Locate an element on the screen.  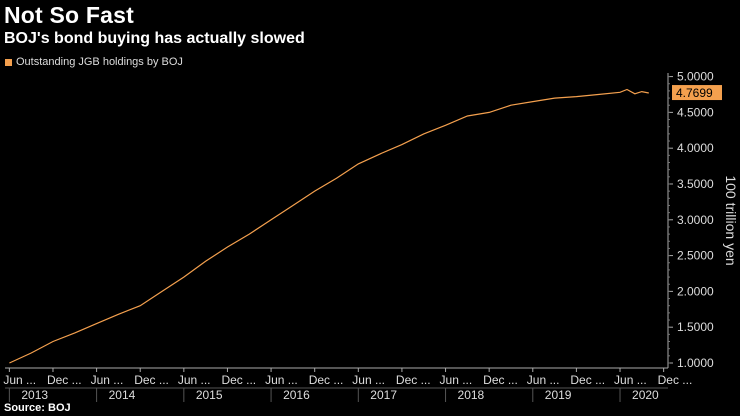
chart-title: Not So Fast is located at coordinates (69, 15).